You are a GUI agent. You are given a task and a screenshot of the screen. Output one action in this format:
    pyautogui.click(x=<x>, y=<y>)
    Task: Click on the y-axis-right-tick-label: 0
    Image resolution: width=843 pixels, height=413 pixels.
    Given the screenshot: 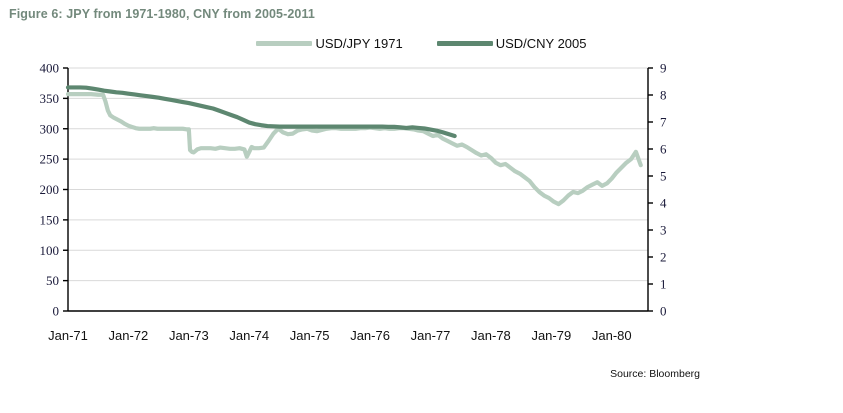 What is the action you would take?
    pyautogui.click(x=663, y=311)
    